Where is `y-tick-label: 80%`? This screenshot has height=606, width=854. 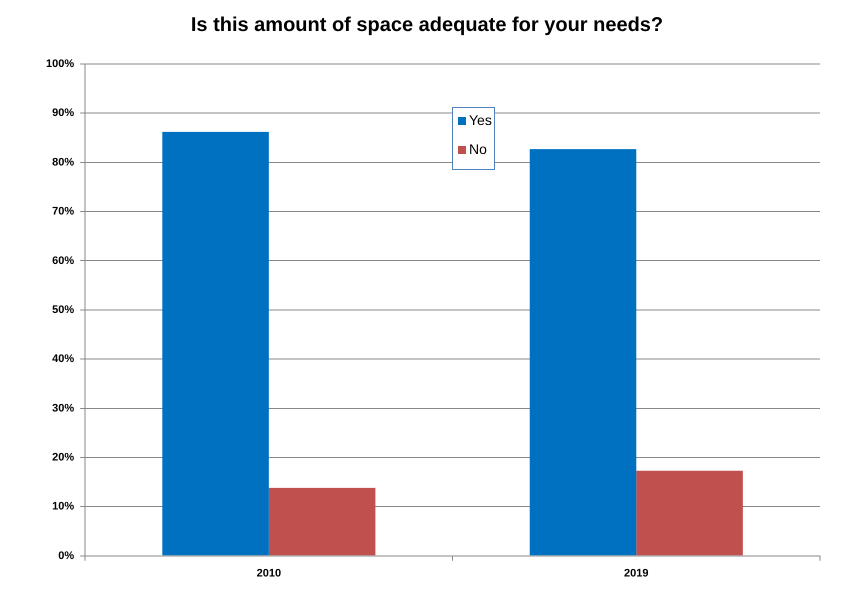 y-tick-label: 80% is located at coordinates (63, 162).